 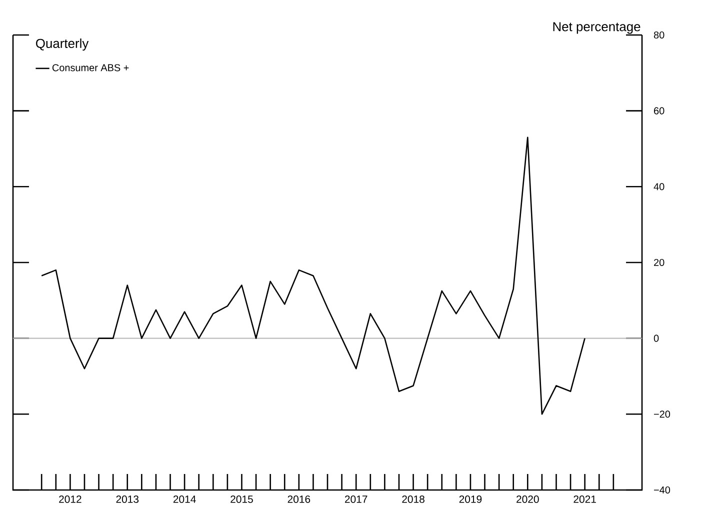 I want to click on x-tick-label: 2021, so click(x=585, y=499).